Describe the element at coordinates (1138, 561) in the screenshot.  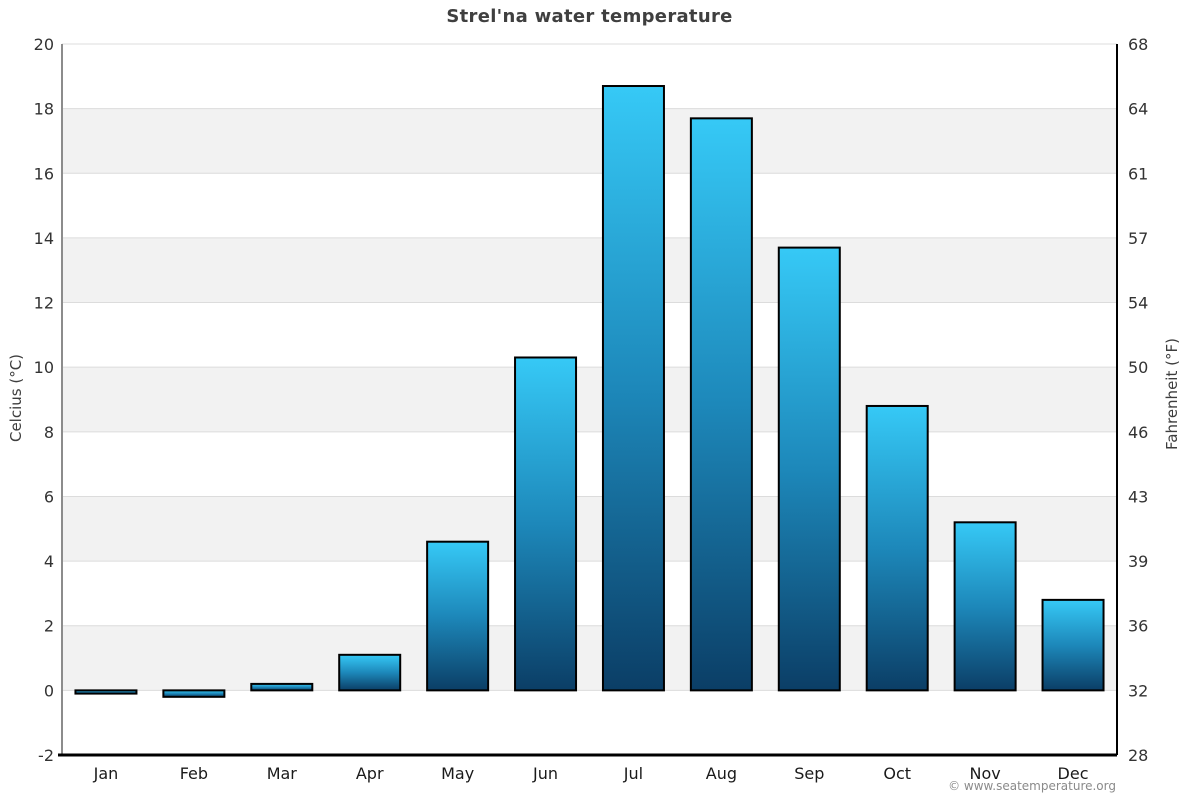
I see `y-tick-fahrenheit-39: 39` at that location.